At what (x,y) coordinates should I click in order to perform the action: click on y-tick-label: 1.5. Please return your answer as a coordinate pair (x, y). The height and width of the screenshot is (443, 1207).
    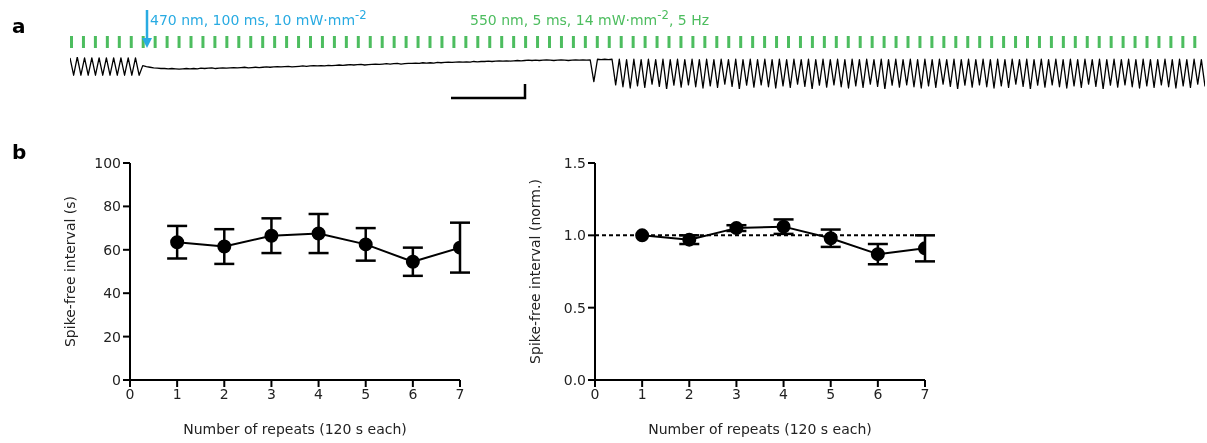
    Looking at the image, I should click on (574, 162).